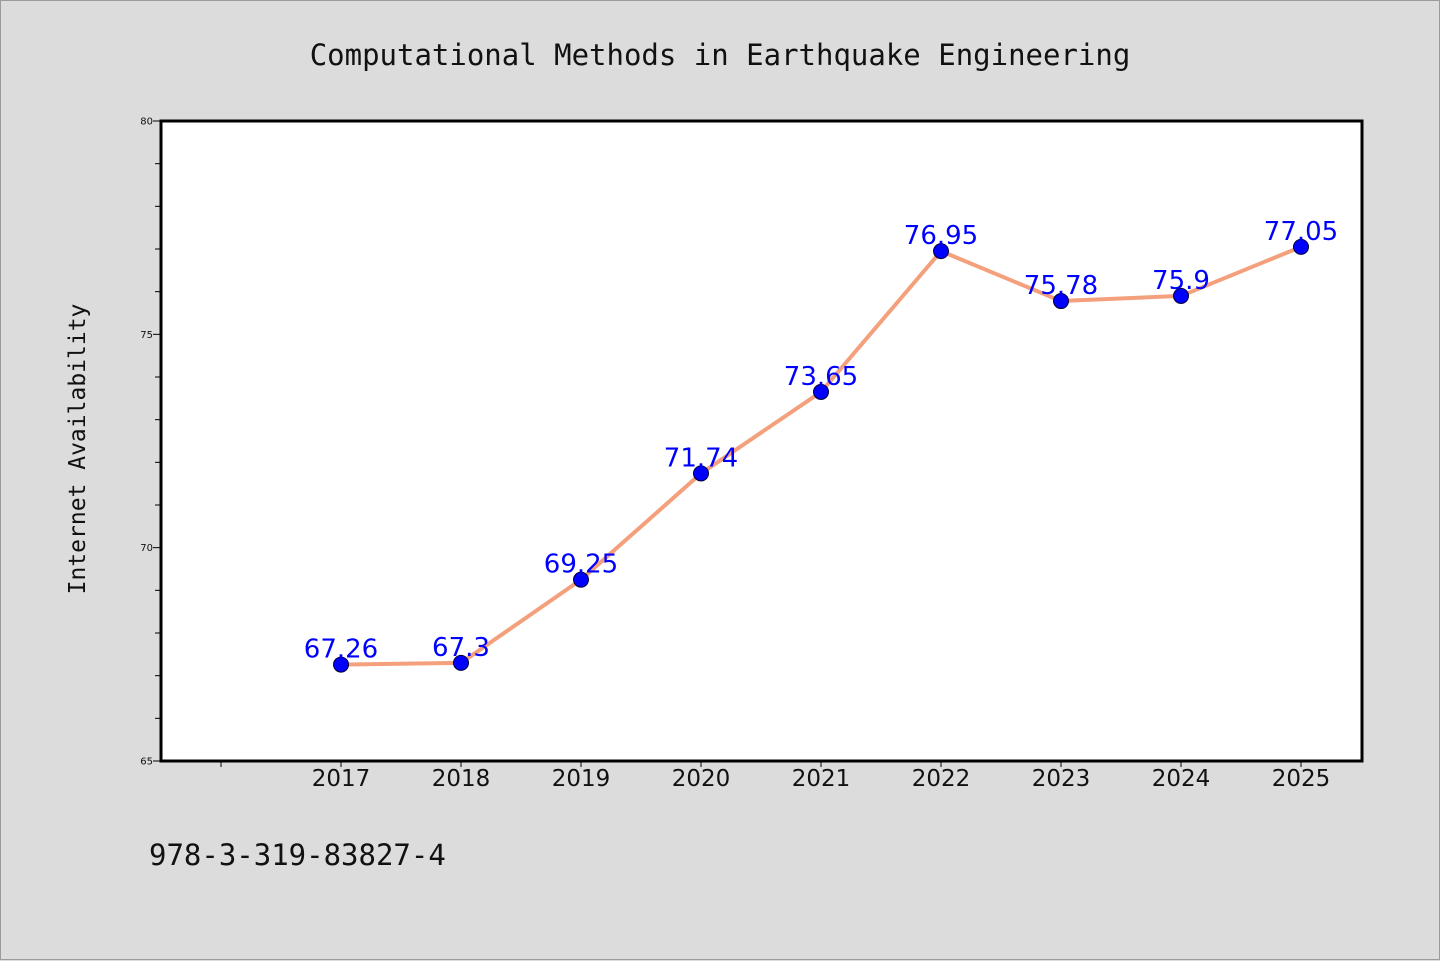 This screenshot has width=1440, height=961. I want to click on data-label: 76.95, so click(941, 236).